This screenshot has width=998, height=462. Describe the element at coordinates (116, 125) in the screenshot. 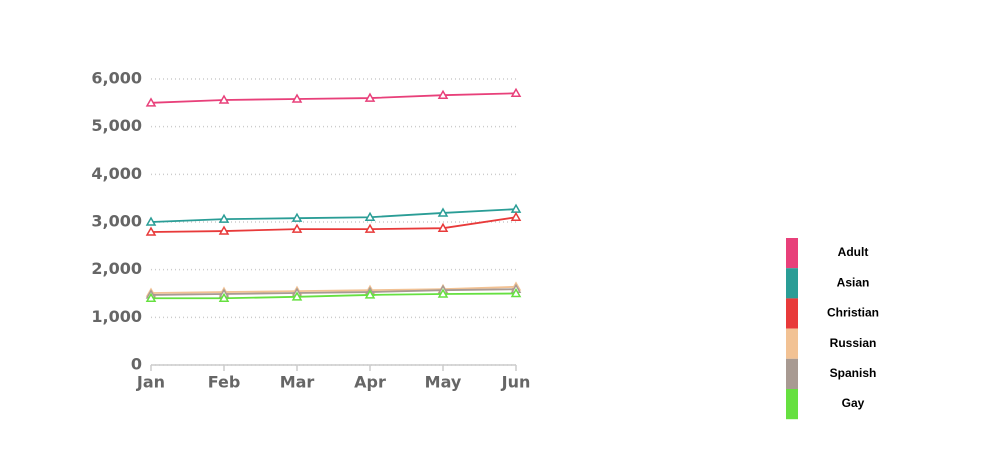

I see `y-tick-label: 5,000` at that location.